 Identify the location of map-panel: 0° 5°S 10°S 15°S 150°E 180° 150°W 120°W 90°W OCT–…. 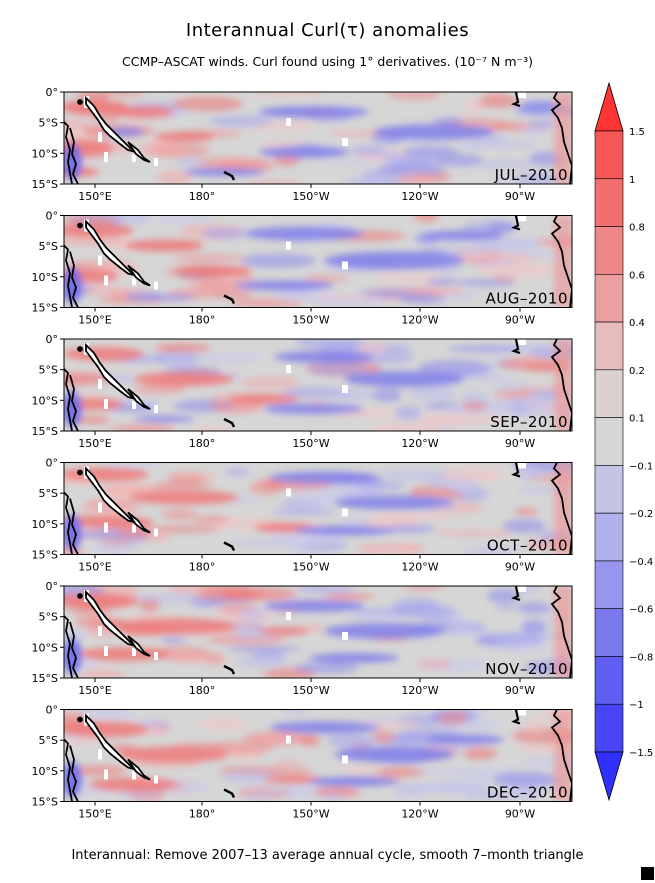
(302, 515).